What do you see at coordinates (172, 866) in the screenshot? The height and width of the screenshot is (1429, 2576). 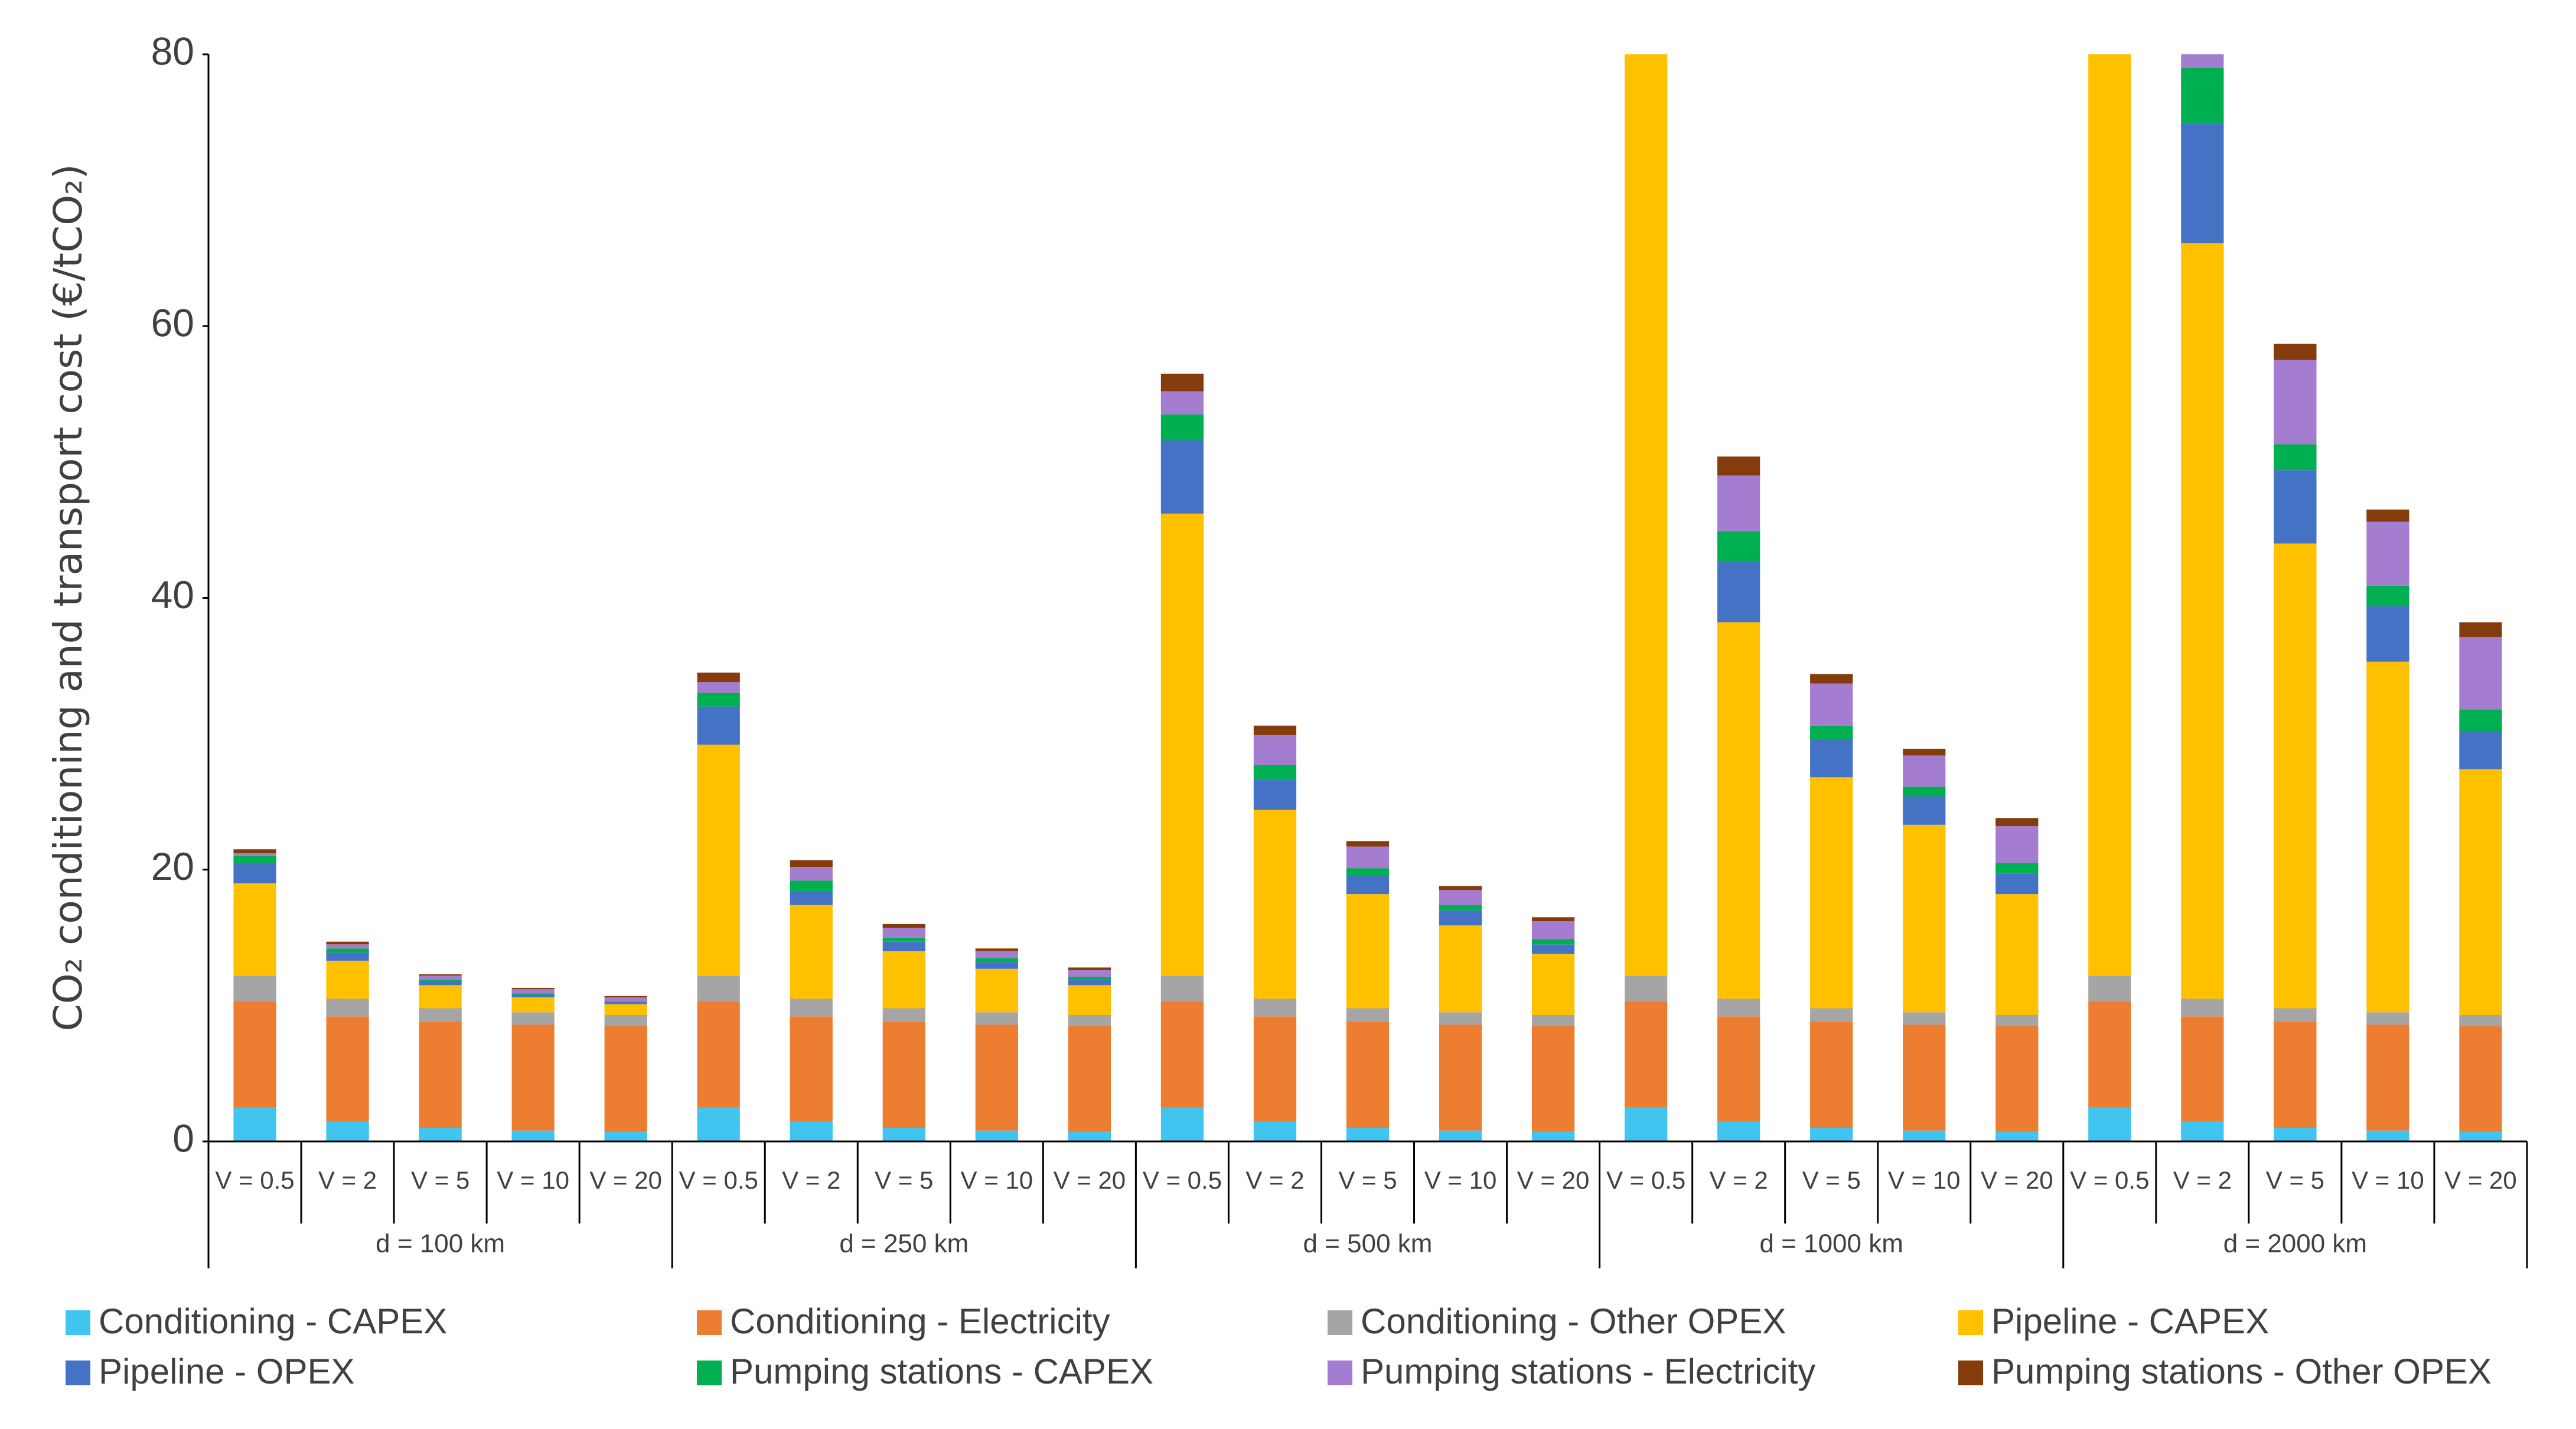 I see `y-tick-label: 20` at bounding box center [172, 866].